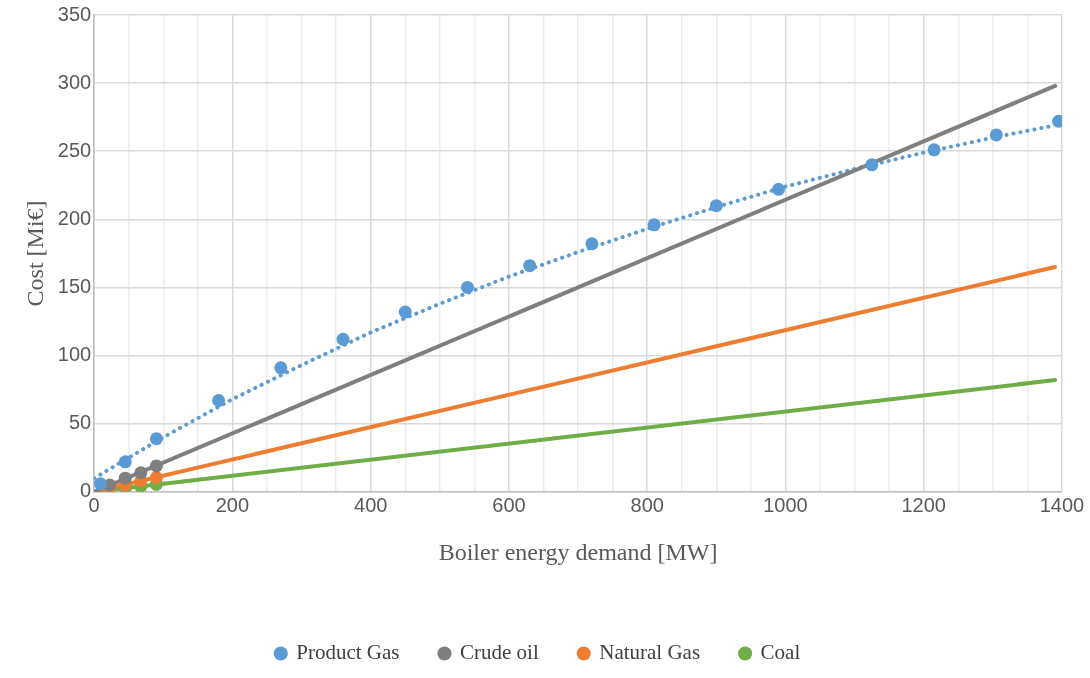 Image resolution: width=1090 pixels, height=678 pixels. Describe the element at coordinates (780, 652) in the screenshot. I see `legend-label: Coal` at that location.